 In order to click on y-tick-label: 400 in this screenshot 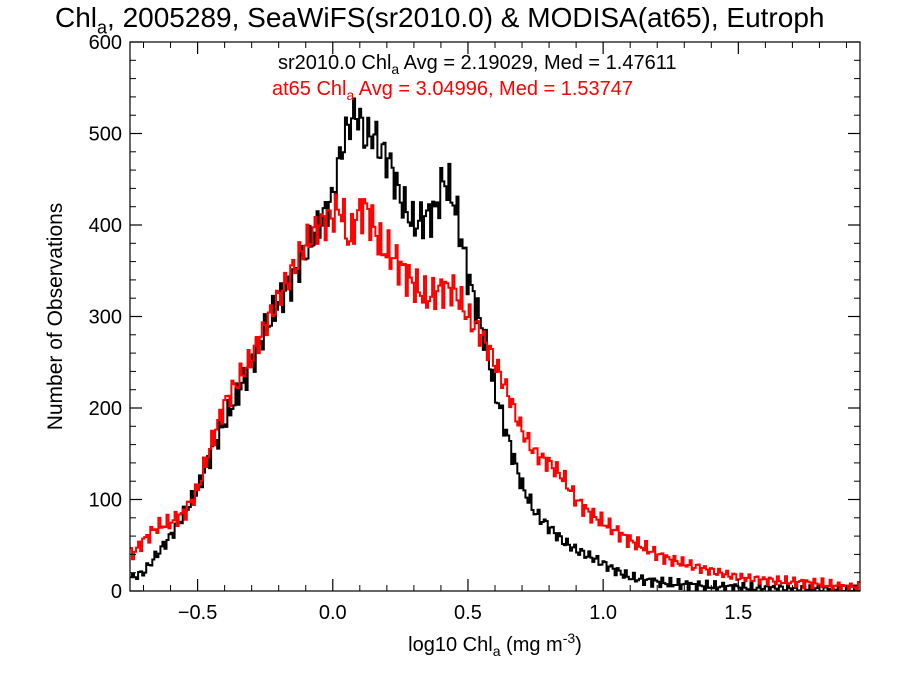, I will do `click(105, 226)`.